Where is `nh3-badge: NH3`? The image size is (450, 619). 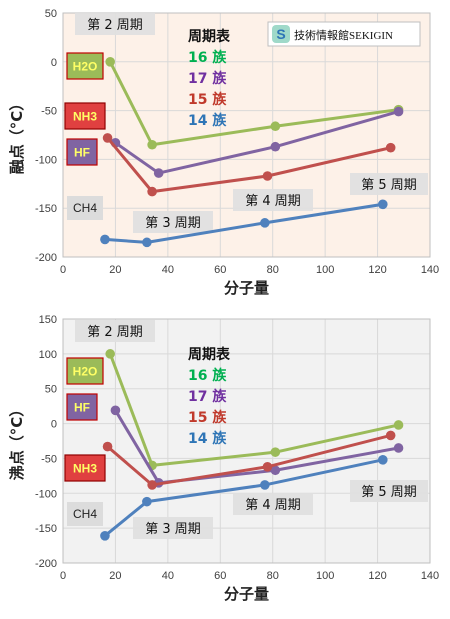 nh3-badge: NH3 is located at coordinates (85, 116).